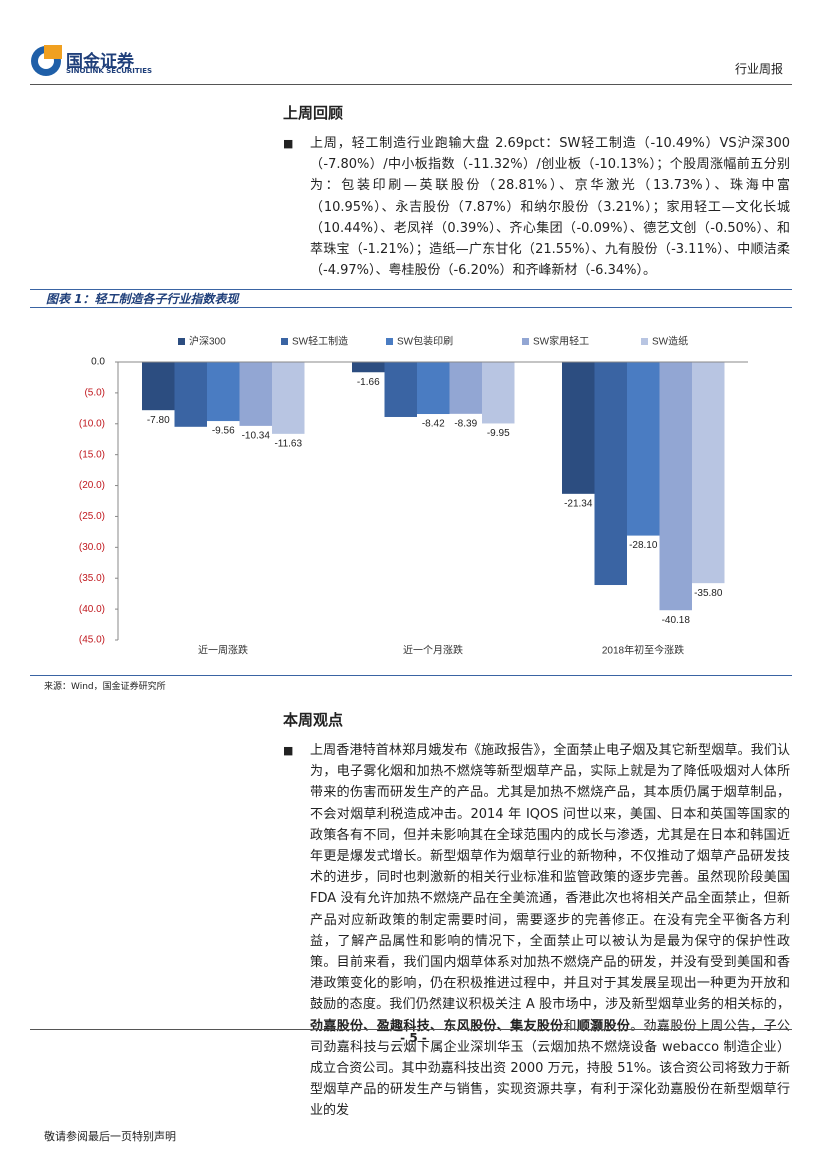 The height and width of the screenshot is (1170, 827). I want to click on header-rule, so click(411, 84).